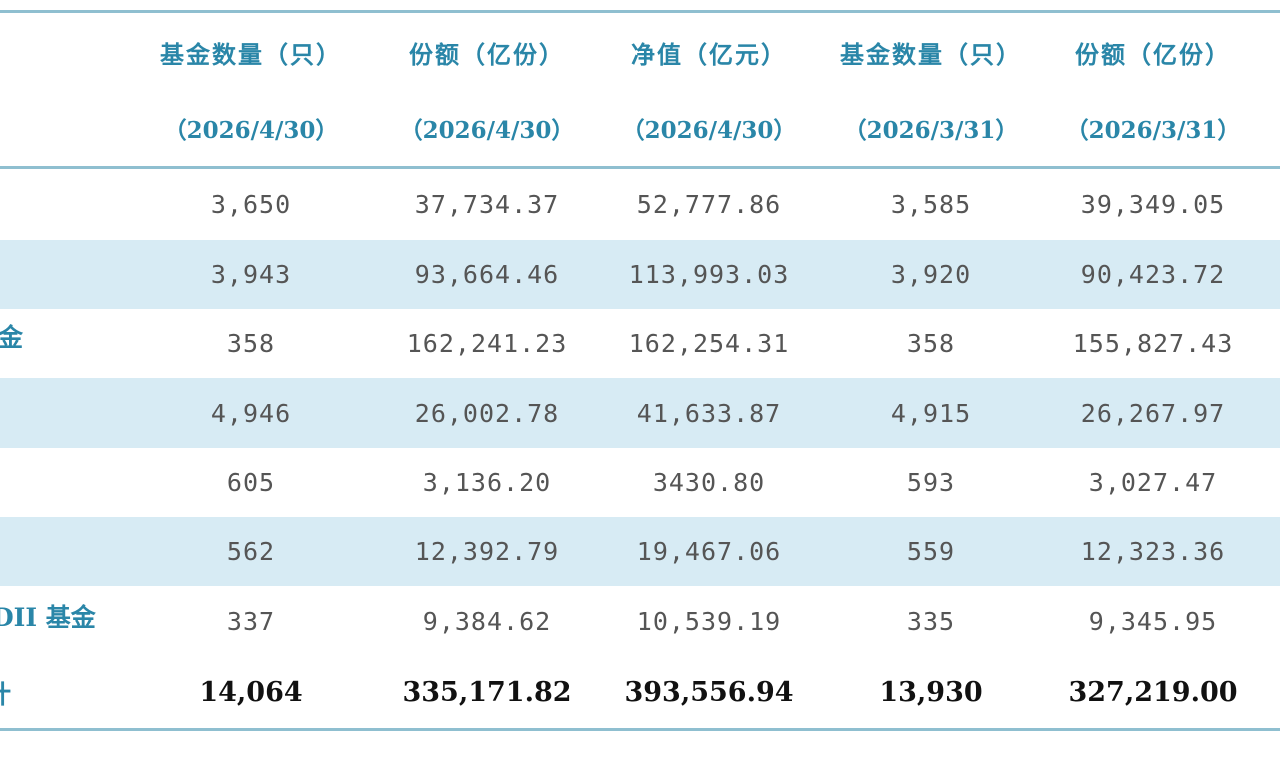 The height and width of the screenshot is (760, 1280). Describe the element at coordinates (931, 343) in the screenshot. I see `cell-fund-count-mar: 358` at that location.